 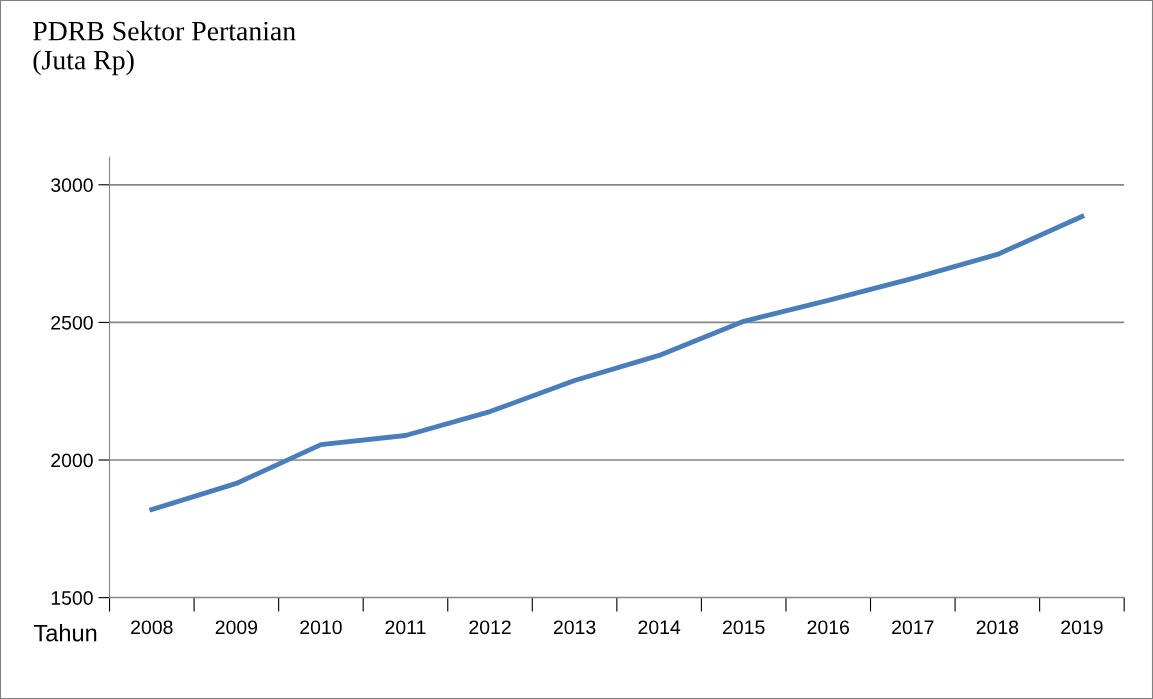 I want to click on x-tick-label: 2014, so click(x=659, y=627).